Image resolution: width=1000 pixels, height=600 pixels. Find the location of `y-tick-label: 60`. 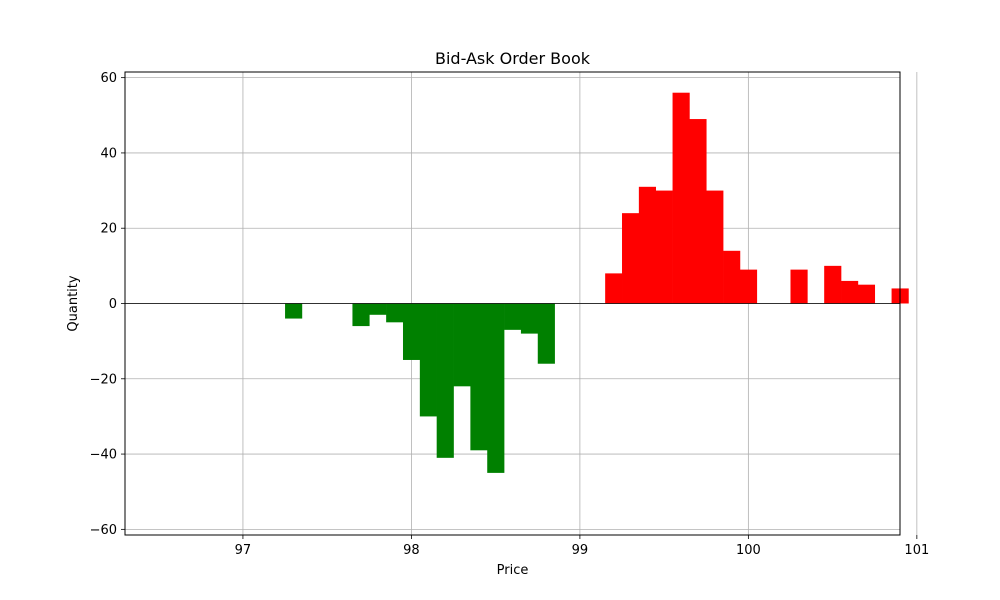

y-tick-label: 60 is located at coordinates (108, 78).